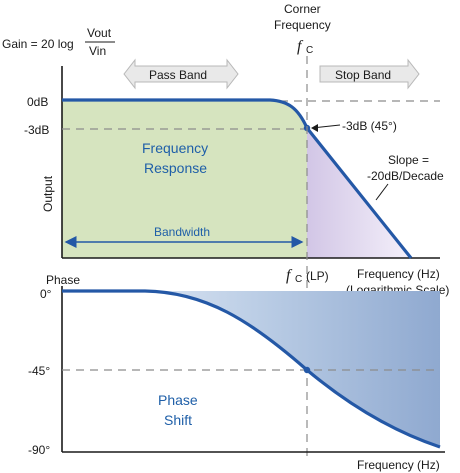  I want to click on slope-leader, so click(382, 192).